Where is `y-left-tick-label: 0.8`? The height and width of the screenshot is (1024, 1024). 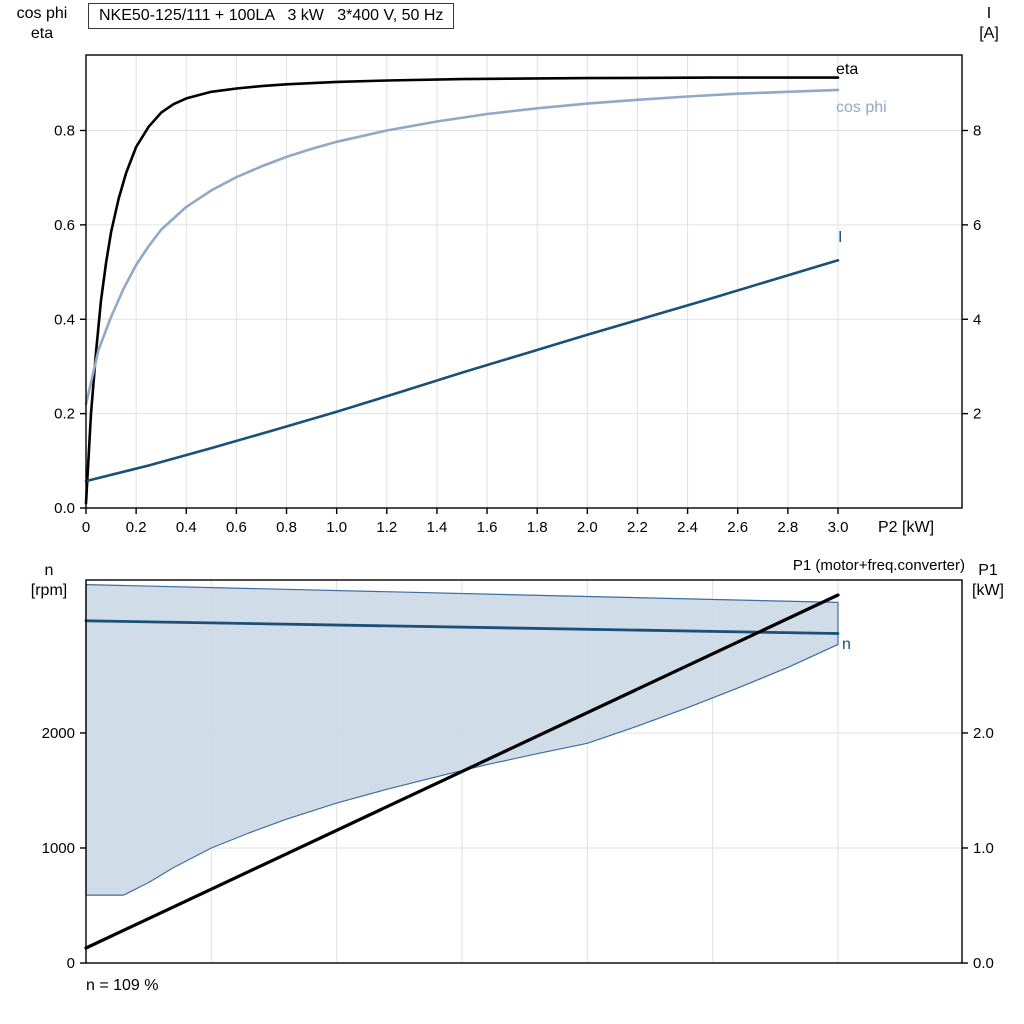 y-left-tick-label: 0.8 is located at coordinates (64, 131).